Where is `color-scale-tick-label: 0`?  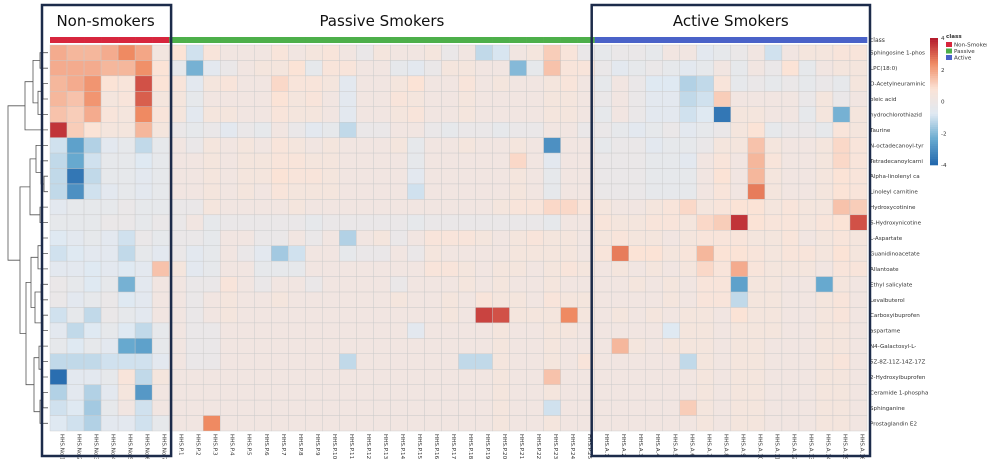 color-scale-tick-label: 0 is located at coordinates (943, 103).